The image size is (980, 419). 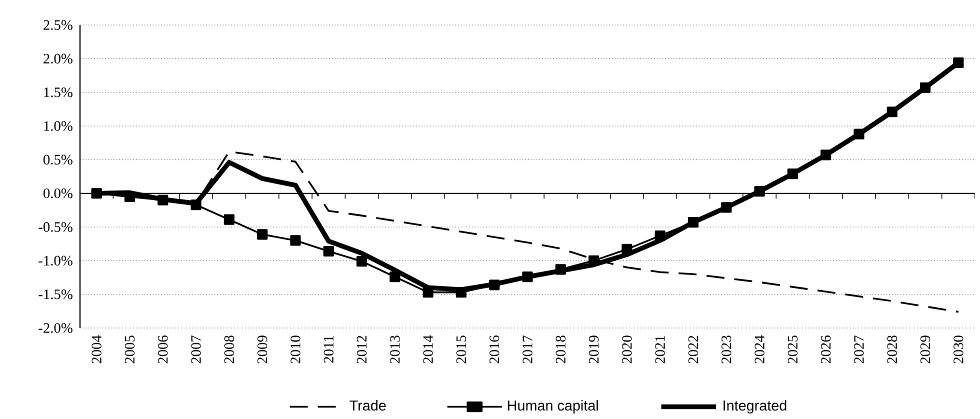 I want to click on x-tick-label: 2009, so click(x=262, y=350).